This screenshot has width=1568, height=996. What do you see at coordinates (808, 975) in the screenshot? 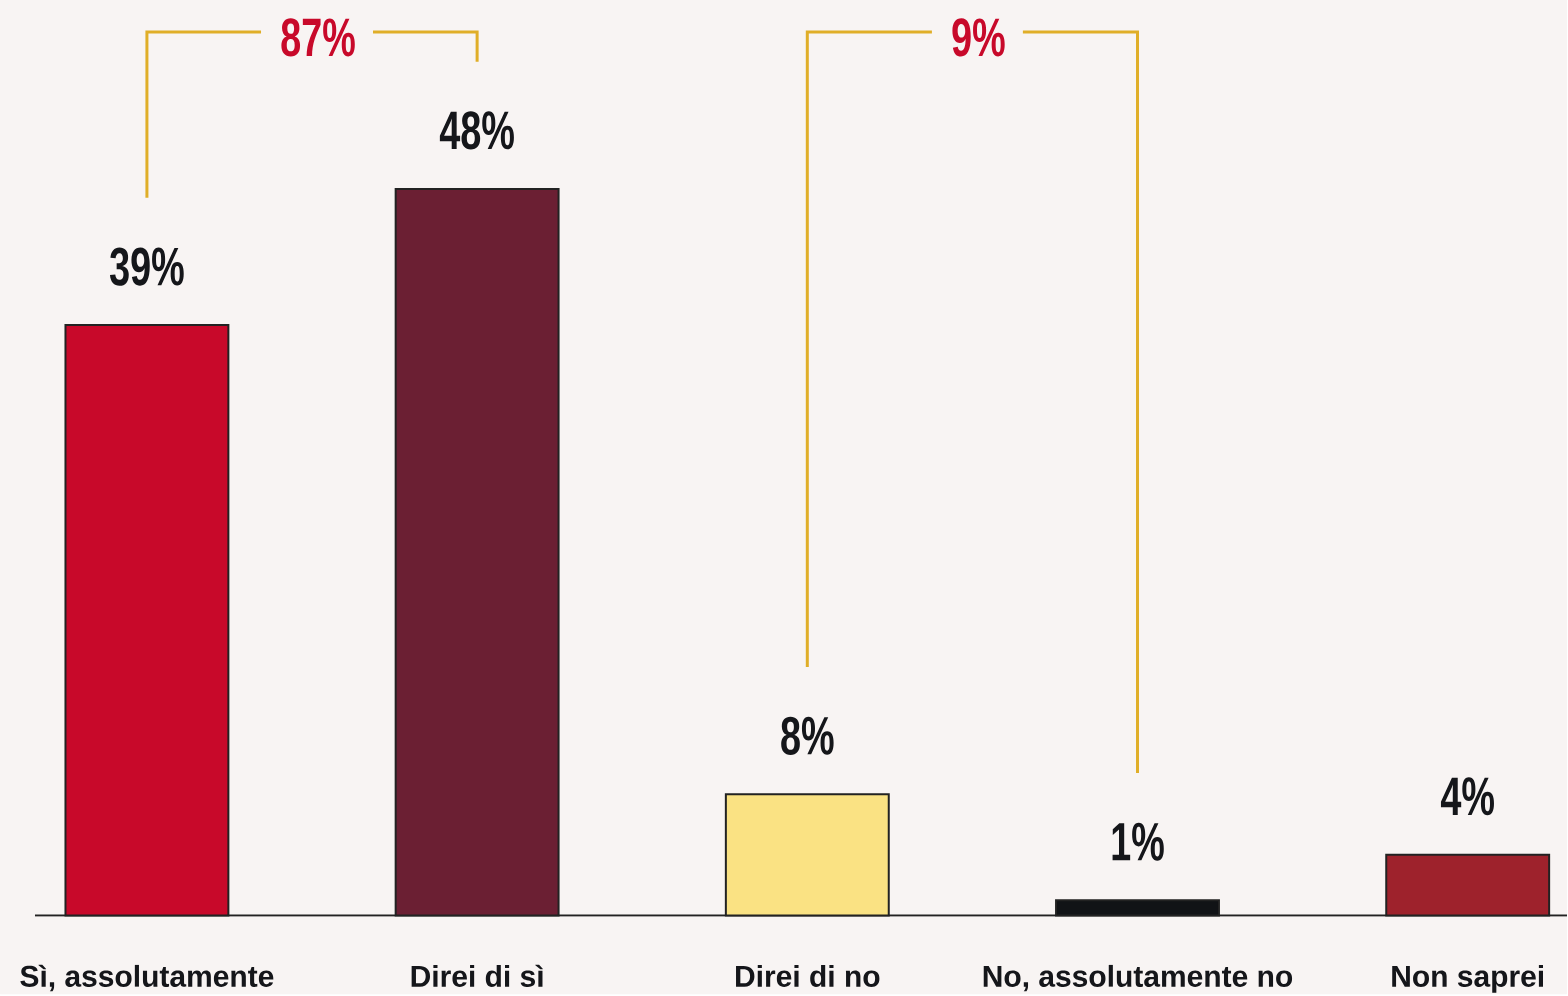
I see `x-tick-label: Direi di no` at bounding box center [808, 975].